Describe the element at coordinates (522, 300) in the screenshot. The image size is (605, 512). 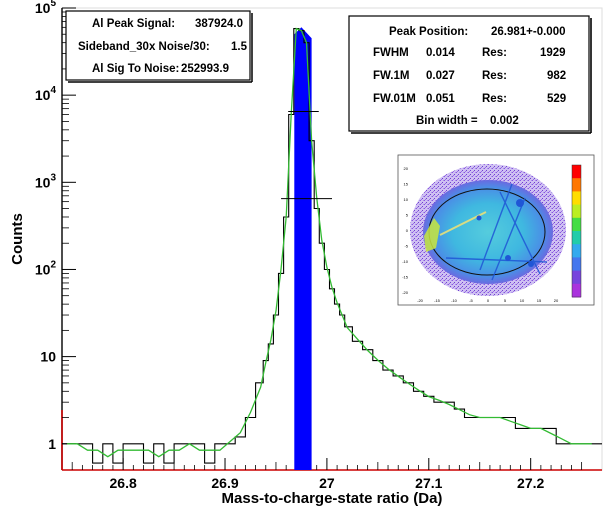
I see `inset-x-tick-label: 10` at that location.